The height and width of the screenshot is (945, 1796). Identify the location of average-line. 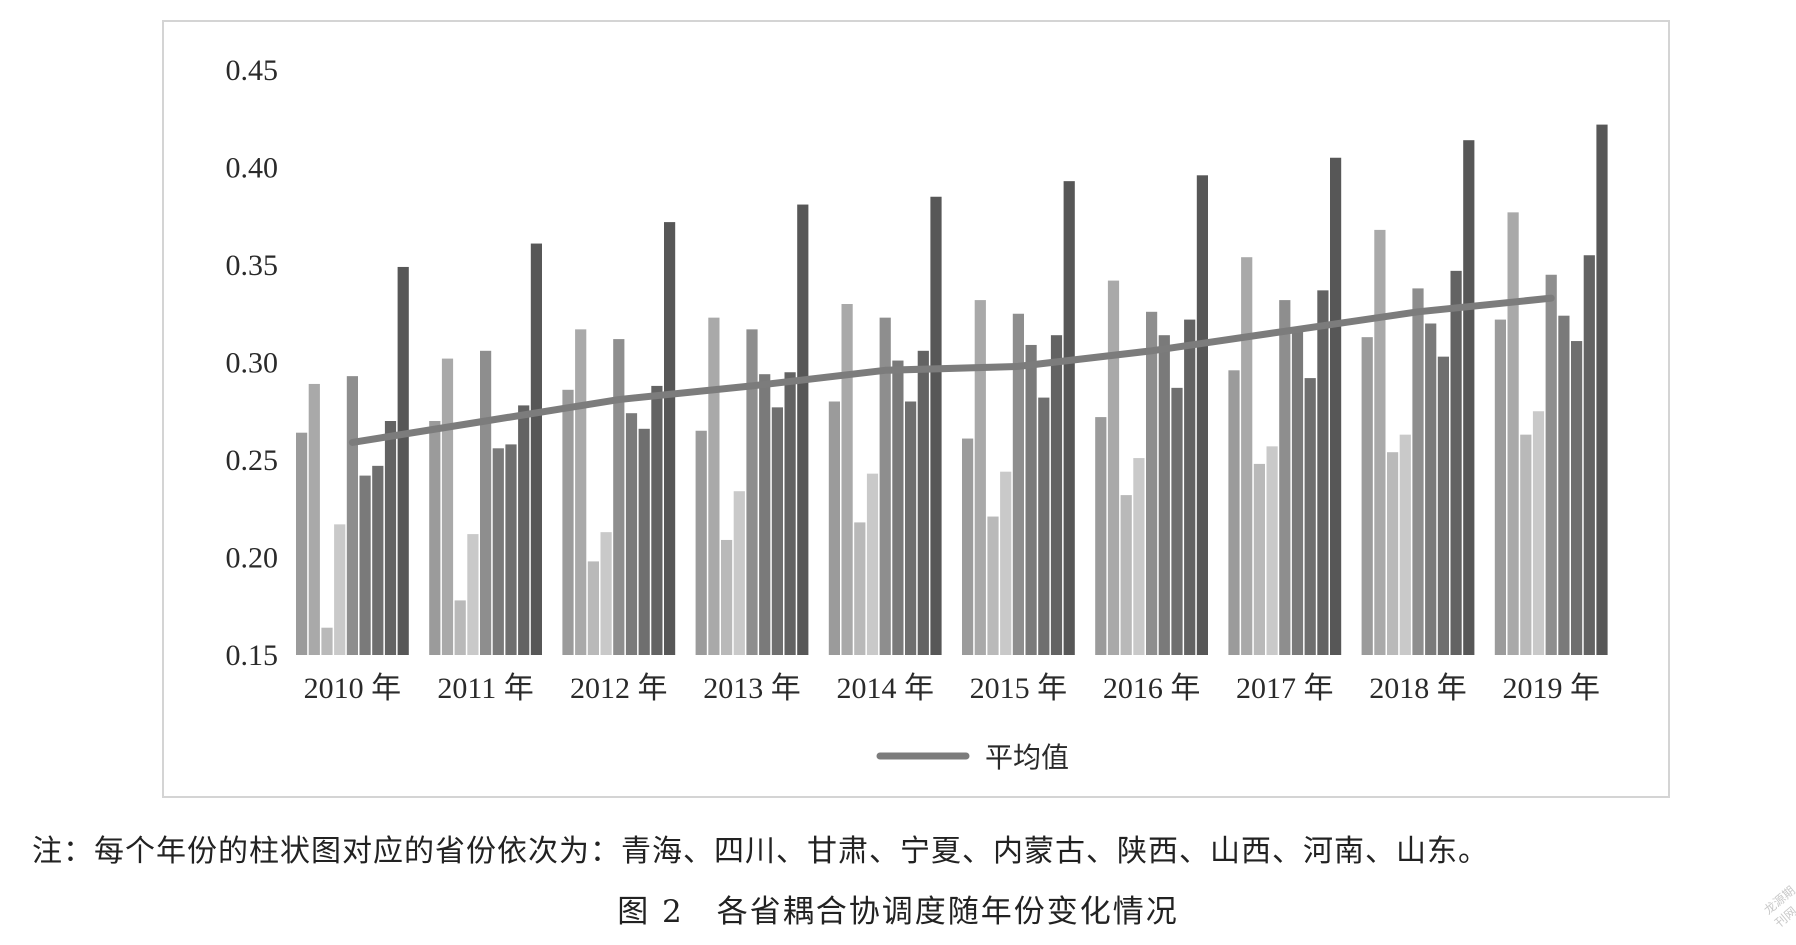
(951, 370).